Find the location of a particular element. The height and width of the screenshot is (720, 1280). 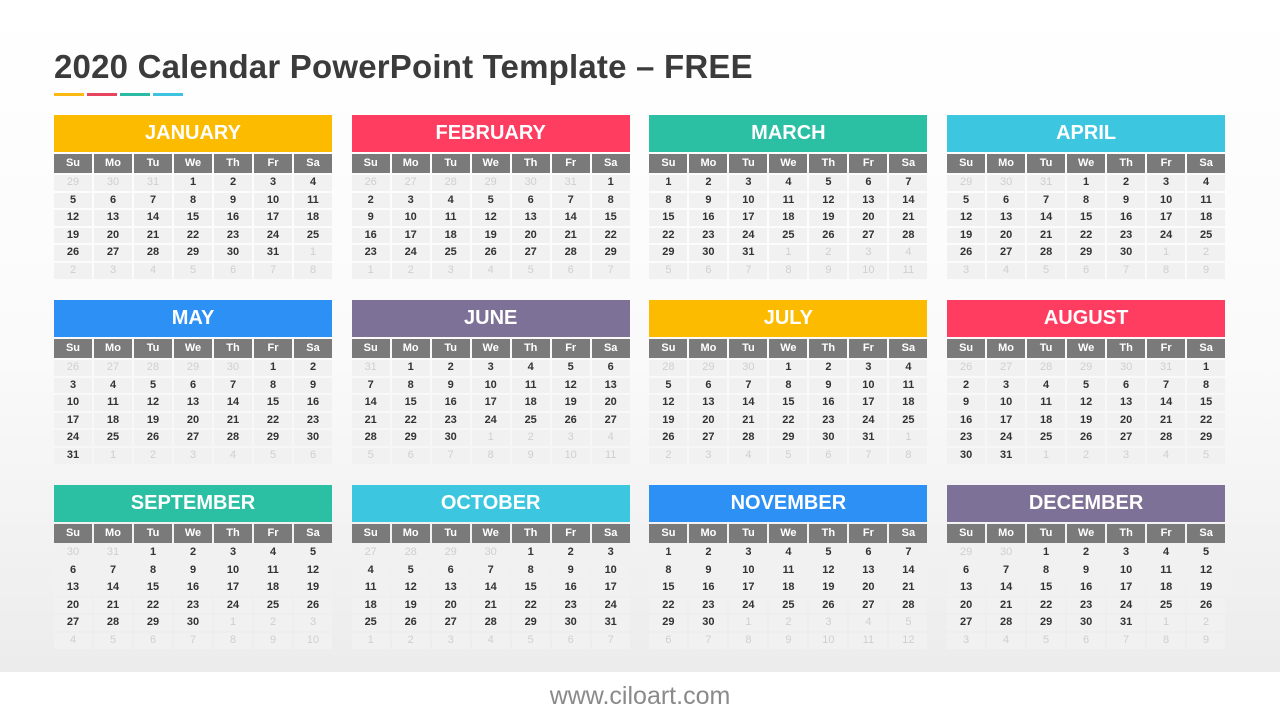

day-cell: 17 is located at coordinates (1006, 420).